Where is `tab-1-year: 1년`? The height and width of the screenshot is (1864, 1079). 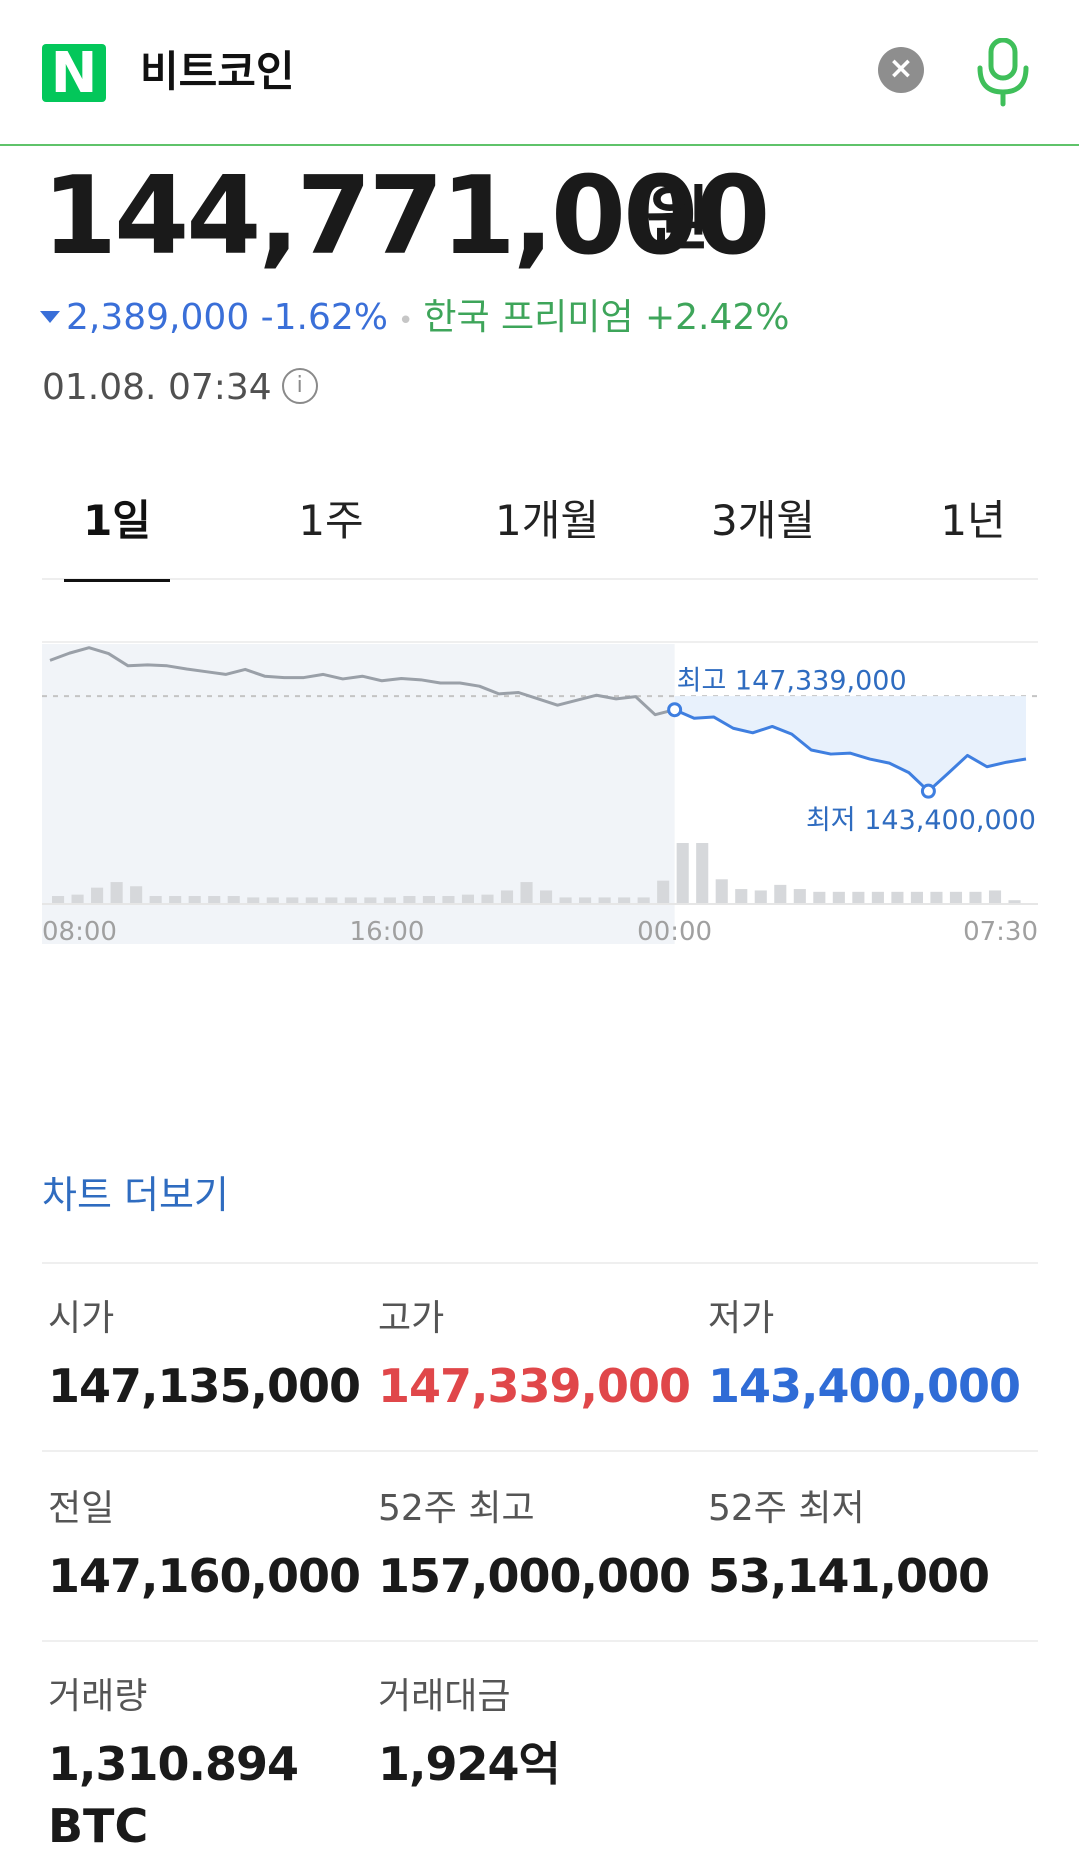
tab-1-year: 1년 is located at coordinates (973, 520).